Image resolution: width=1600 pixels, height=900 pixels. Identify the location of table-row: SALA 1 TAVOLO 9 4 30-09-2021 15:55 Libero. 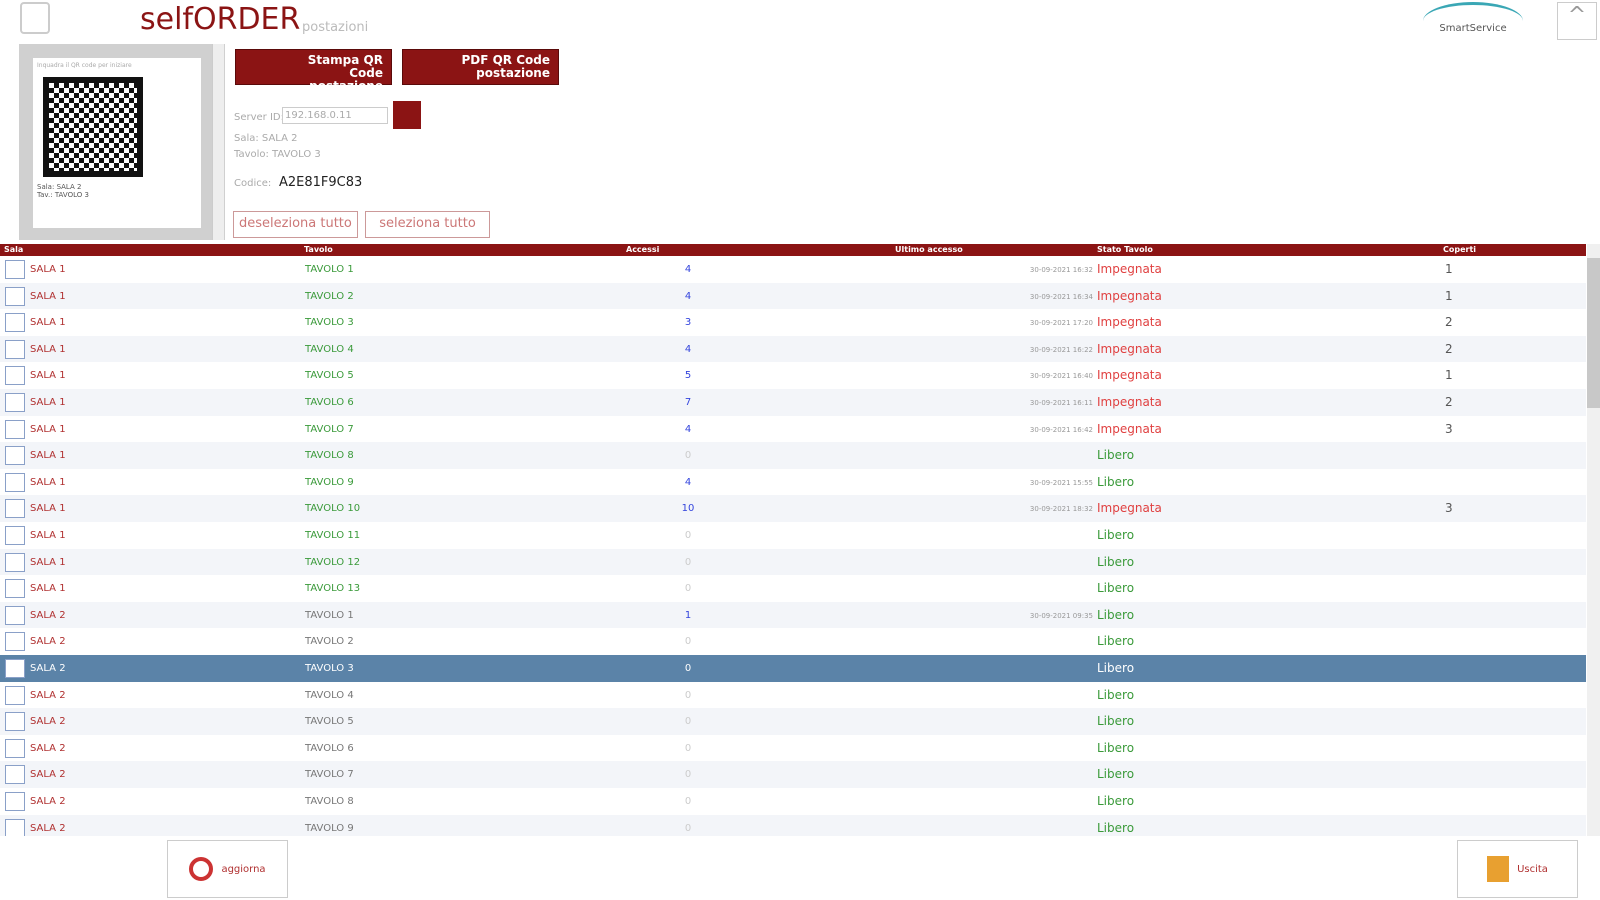
(793, 482).